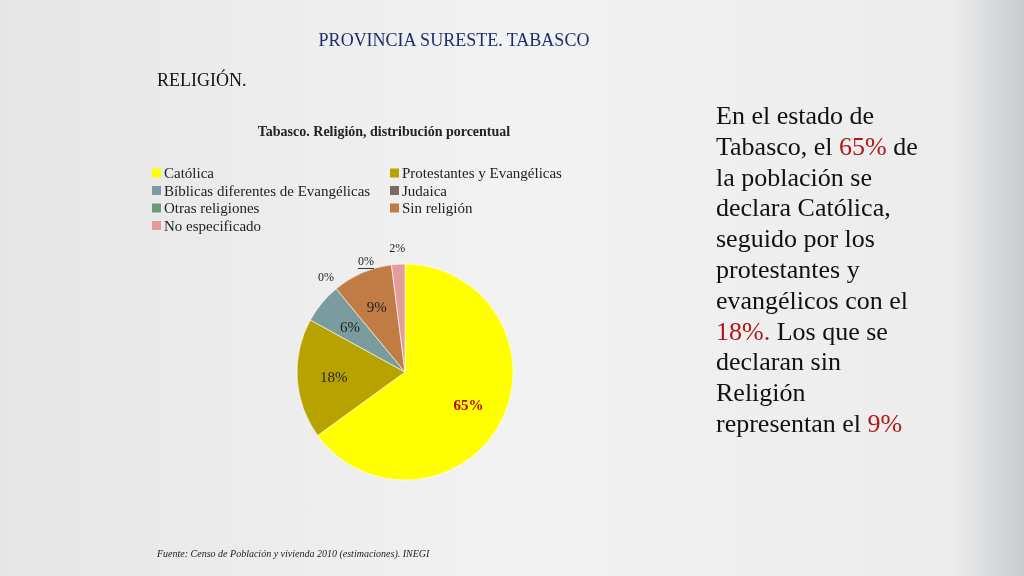  What do you see at coordinates (384, 131) in the screenshot?
I see `chart-title: Tabasco. Religión, distribución porcentual` at bounding box center [384, 131].